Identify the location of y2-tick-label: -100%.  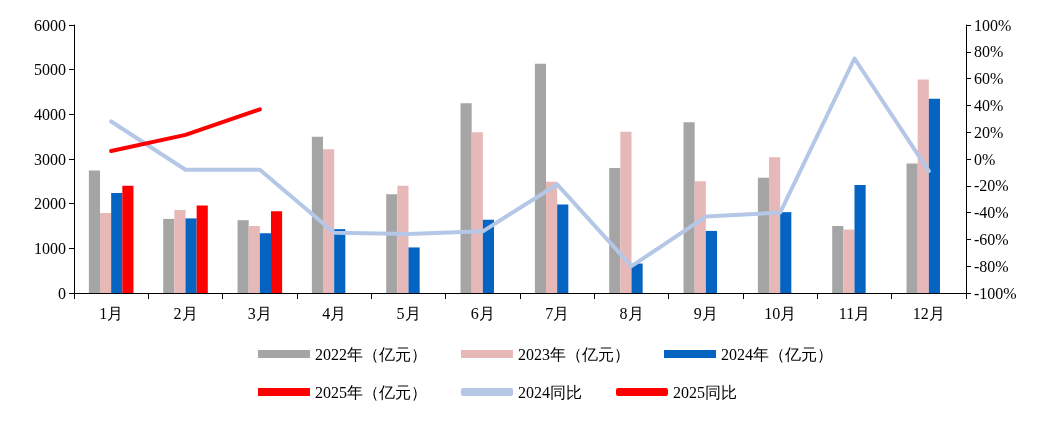
(995, 293).